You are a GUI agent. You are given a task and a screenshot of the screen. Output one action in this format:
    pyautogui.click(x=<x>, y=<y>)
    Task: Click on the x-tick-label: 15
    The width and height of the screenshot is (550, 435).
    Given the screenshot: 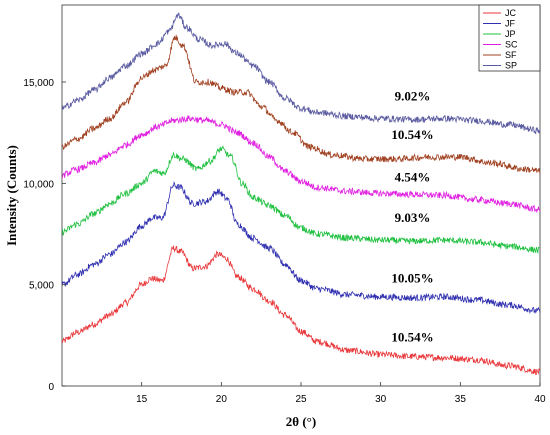 What is the action you would take?
    pyautogui.click(x=142, y=399)
    